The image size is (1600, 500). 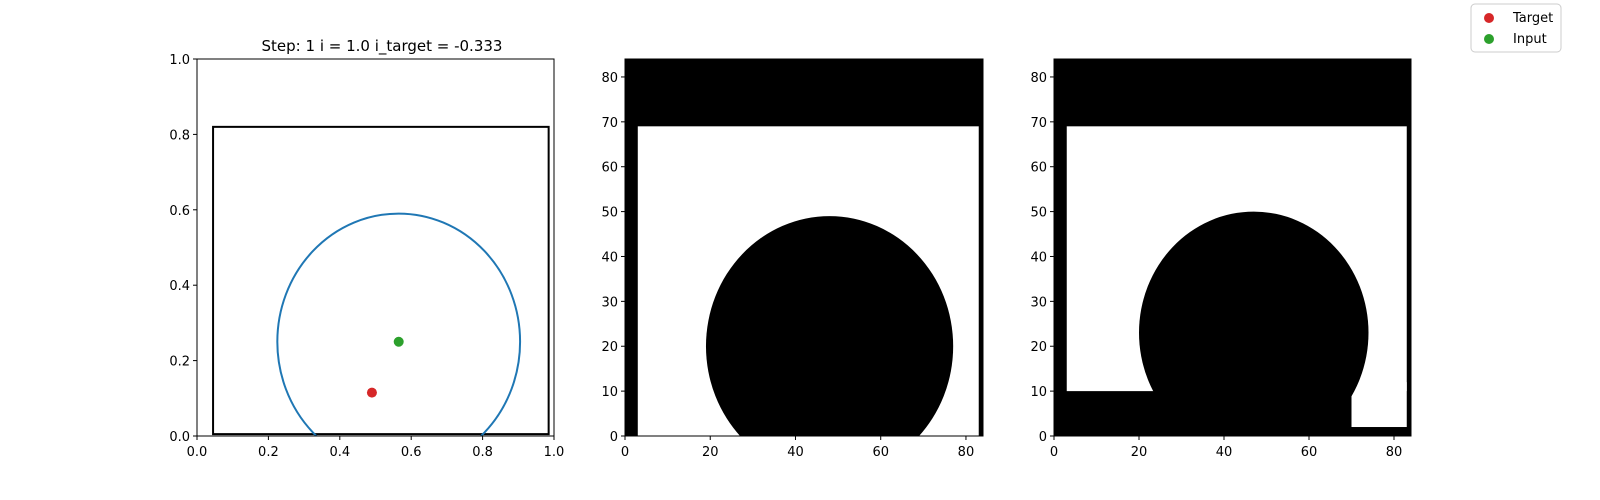 What do you see at coordinates (268, 452) in the screenshot?
I see `x-tick-label: 0.2` at bounding box center [268, 452].